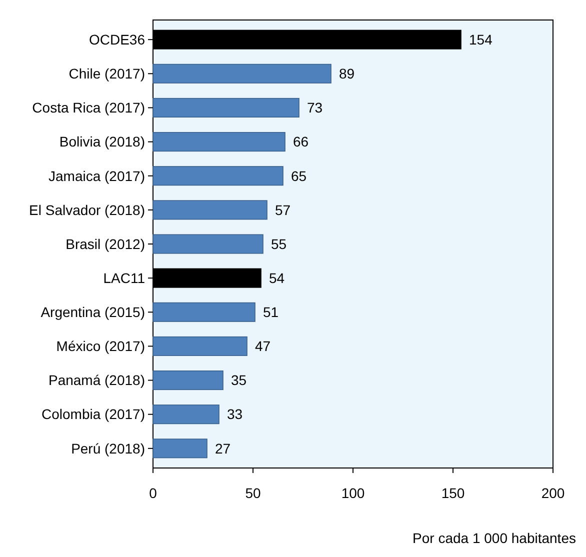 The width and height of the screenshot is (586, 557). Describe the element at coordinates (105, 244) in the screenshot. I see `y-tick-label: Brasil (2012)` at that location.